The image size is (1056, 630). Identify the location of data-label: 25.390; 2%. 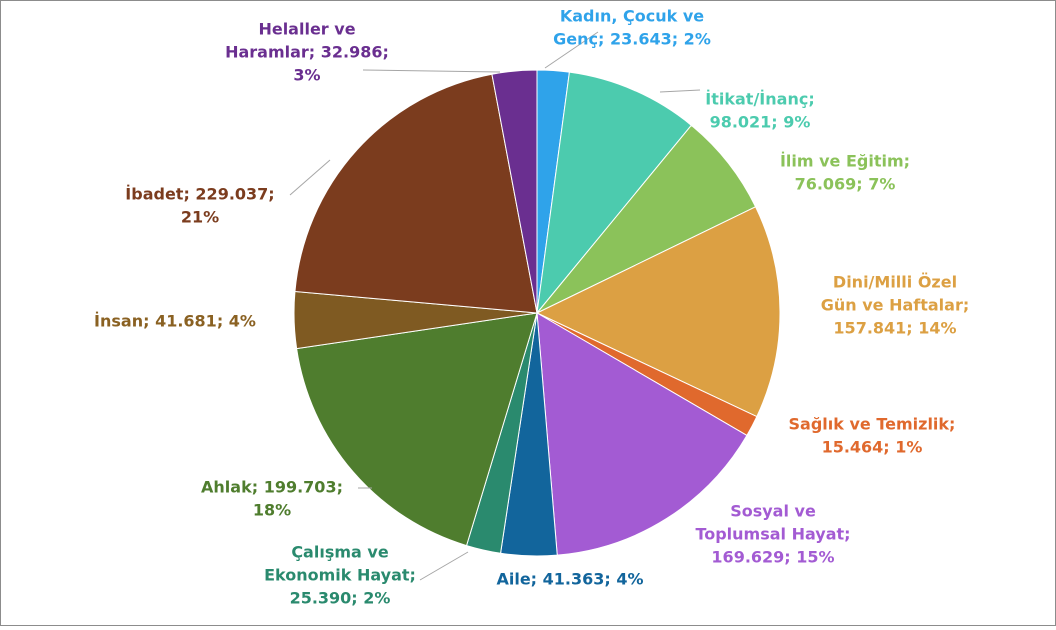
(340, 598).